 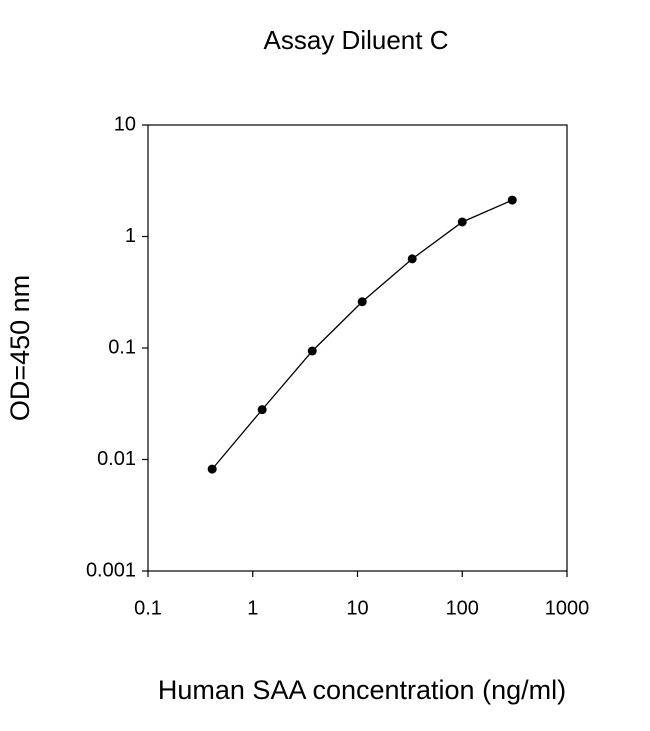 I want to click on y-tick-label: 1, so click(x=130, y=236).